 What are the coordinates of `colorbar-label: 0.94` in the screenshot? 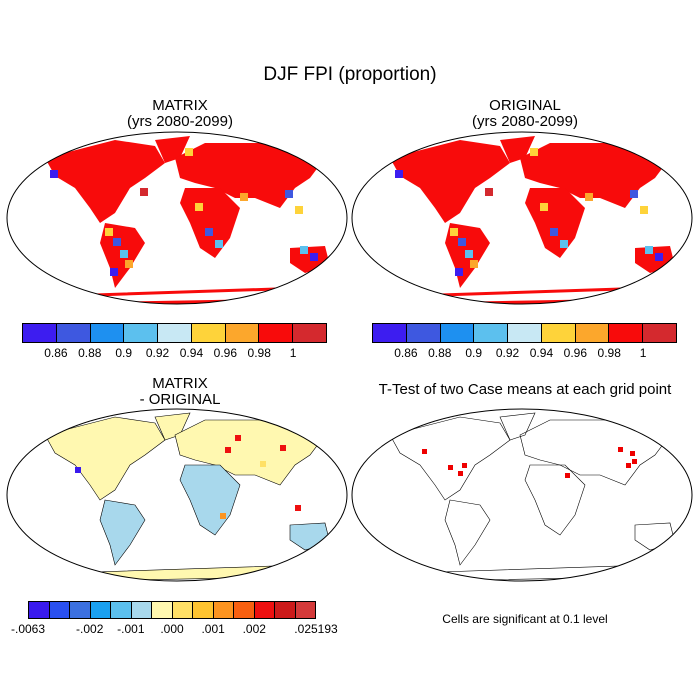 It's located at (541, 353).